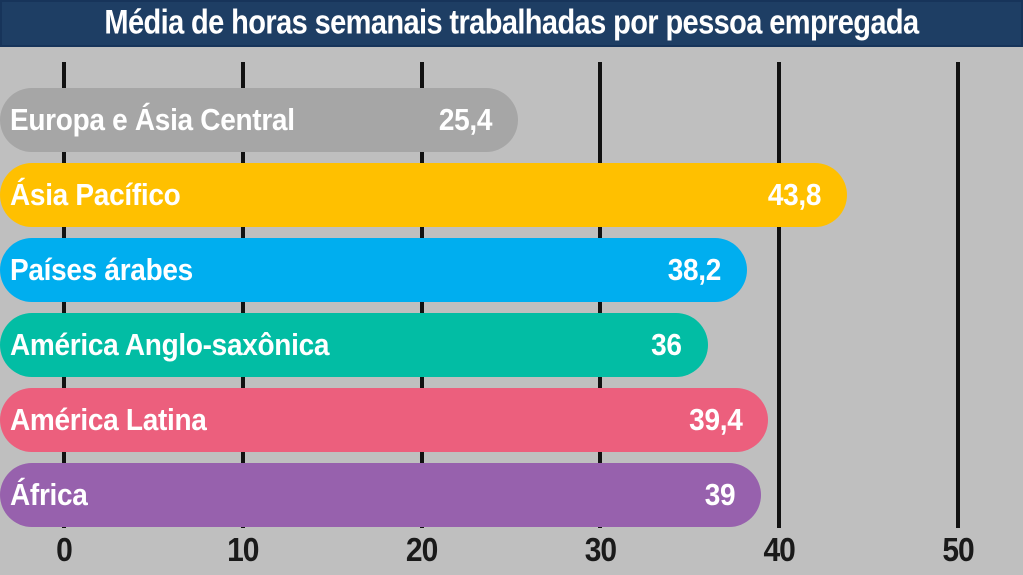 This screenshot has width=1023, height=575. I want to click on bar-category-label: América Anglo-saxônica, so click(170, 344).